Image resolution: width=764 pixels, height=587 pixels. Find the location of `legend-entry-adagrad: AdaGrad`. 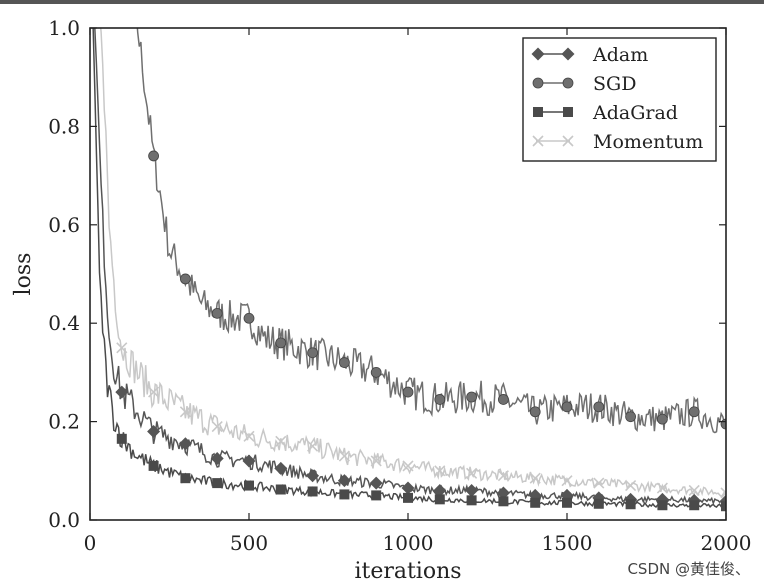

legend-entry-adagrad: AdaGrad is located at coordinates (605, 113).